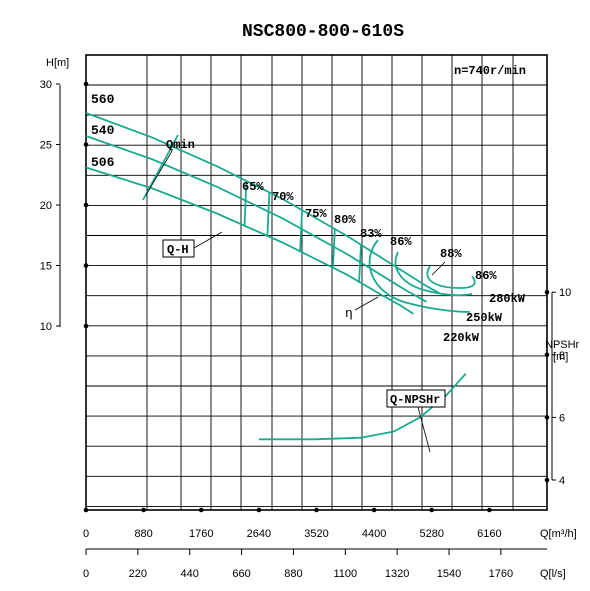 The height and width of the screenshot is (591, 590). Describe the element at coordinates (180, 145) in the screenshot. I see `qmin-label: Qmin` at that location.